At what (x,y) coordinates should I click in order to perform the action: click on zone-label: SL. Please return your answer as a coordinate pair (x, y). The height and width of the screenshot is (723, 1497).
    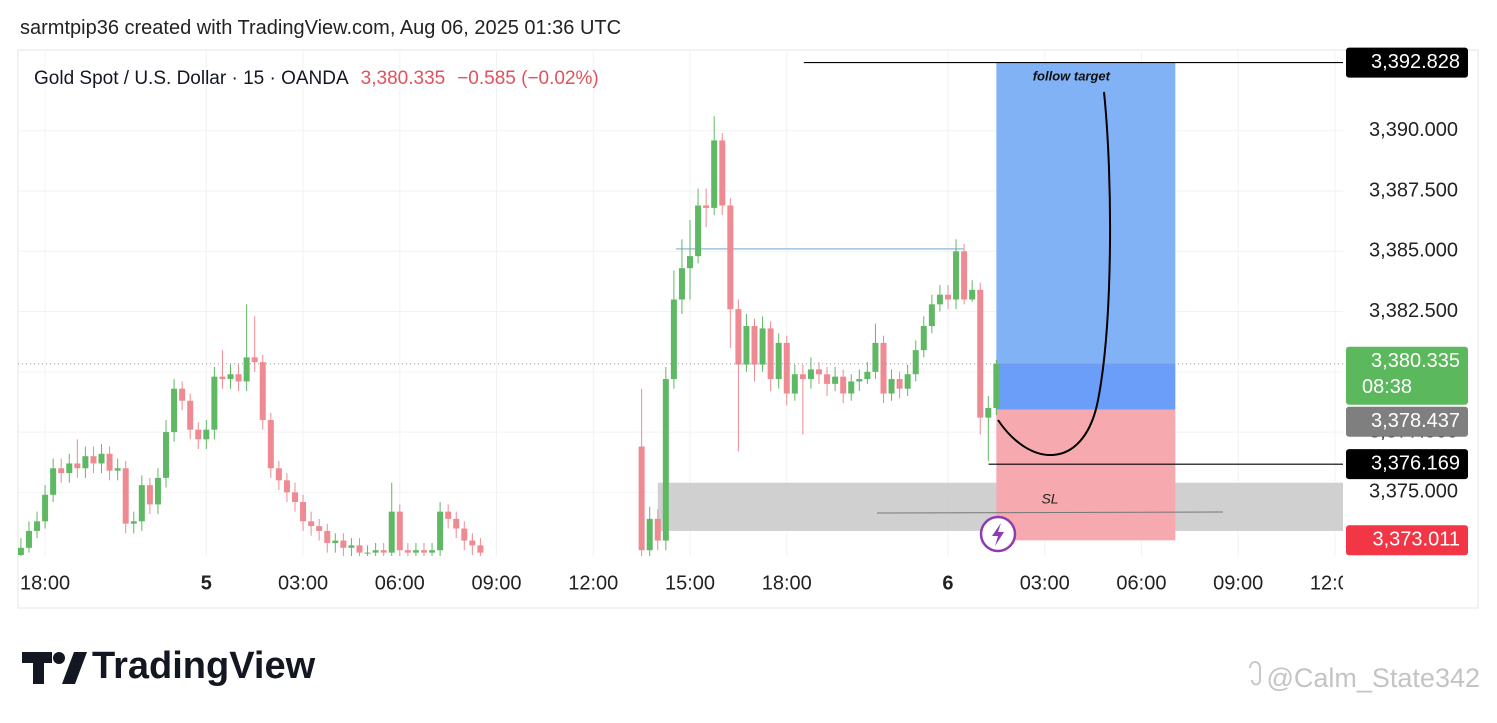
    Looking at the image, I should click on (1049, 499).